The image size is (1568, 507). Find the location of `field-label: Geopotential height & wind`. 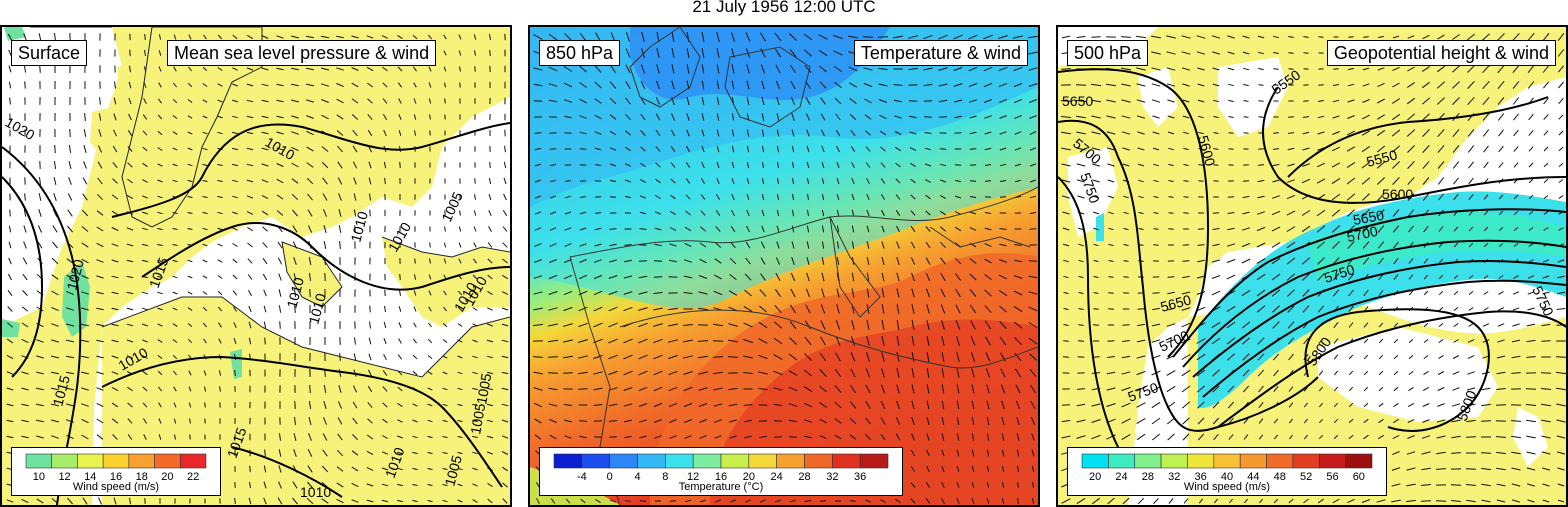

field-label: Geopotential height & wind is located at coordinates (1441, 53).